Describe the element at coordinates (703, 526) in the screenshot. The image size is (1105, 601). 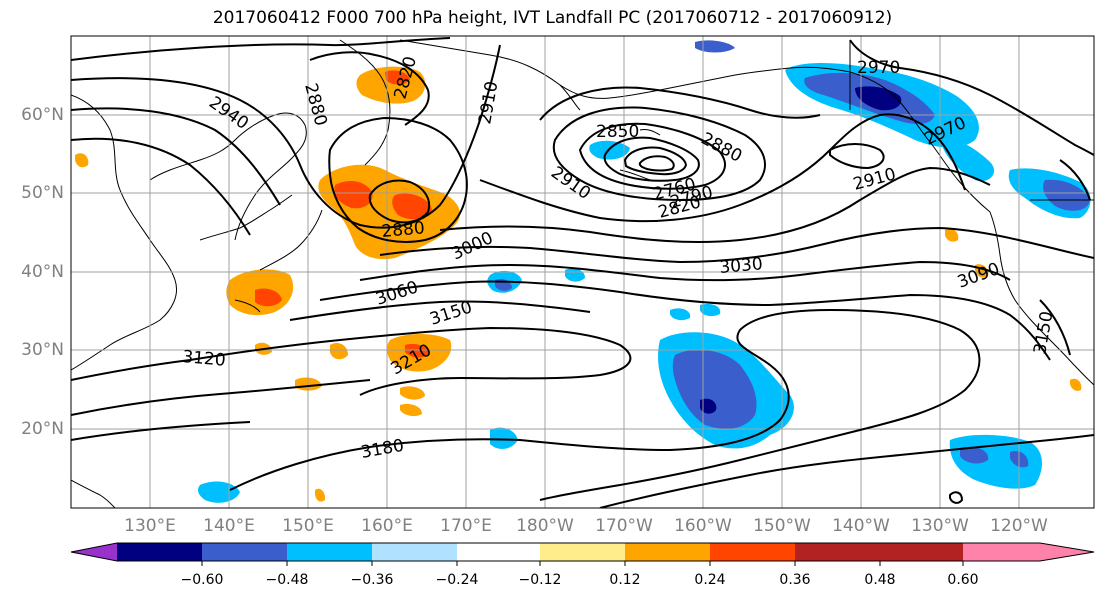
I see `lon-label-160w: 160°W` at that location.